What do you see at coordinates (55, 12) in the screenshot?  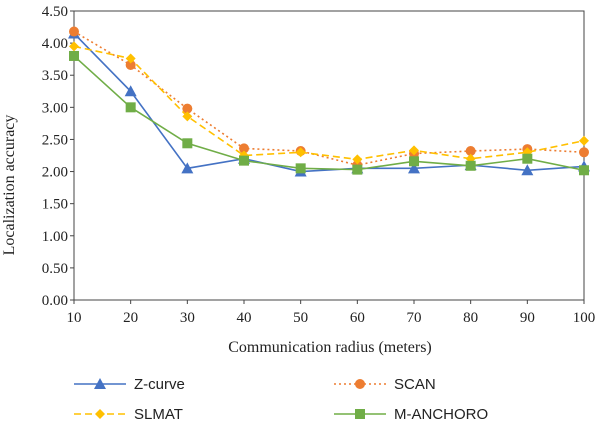 I see `y-tick-label: 4.50` at bounding box center [55, 12].